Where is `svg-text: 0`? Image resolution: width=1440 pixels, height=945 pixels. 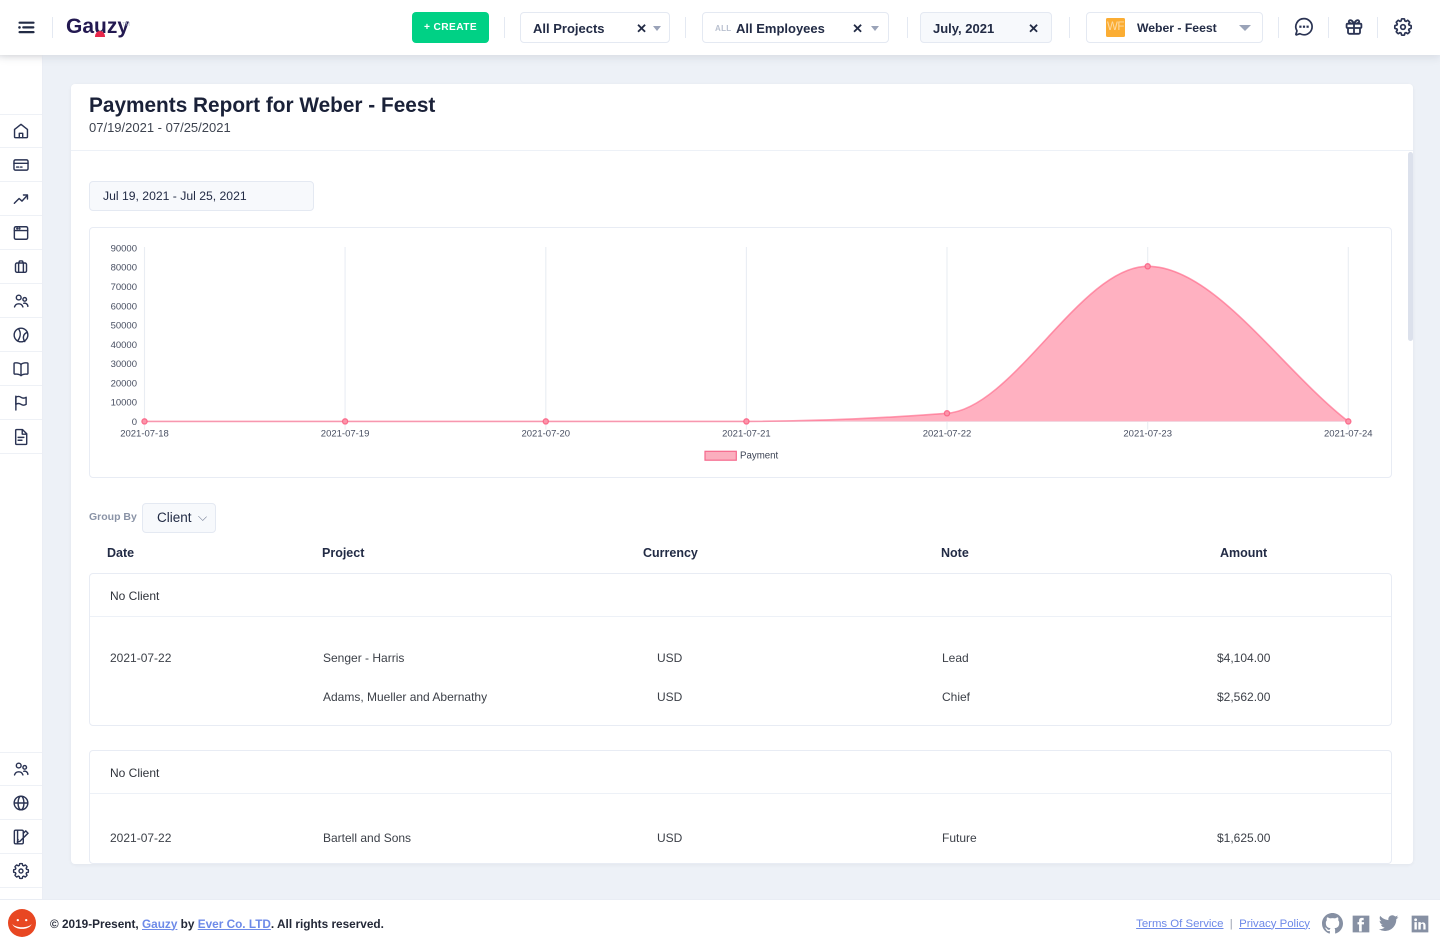
svg-text: 0 is located at coordinates (134, 422).